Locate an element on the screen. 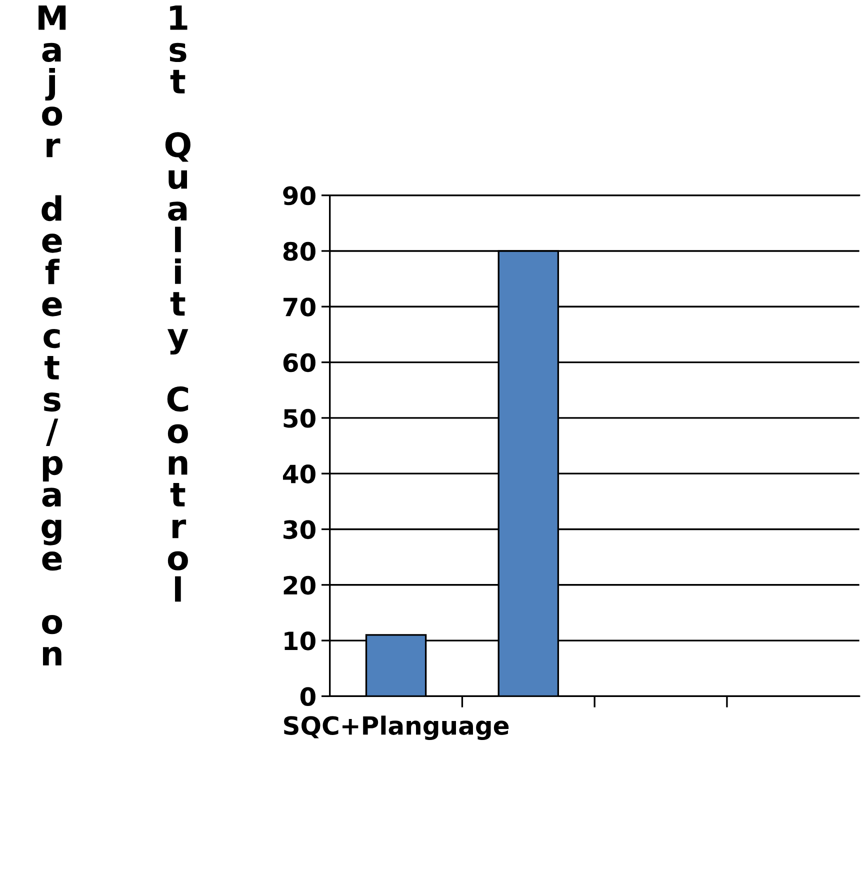 This screenshot has width=868, height=896. y-tick-label: 0 is located at coordinates (308, 696).